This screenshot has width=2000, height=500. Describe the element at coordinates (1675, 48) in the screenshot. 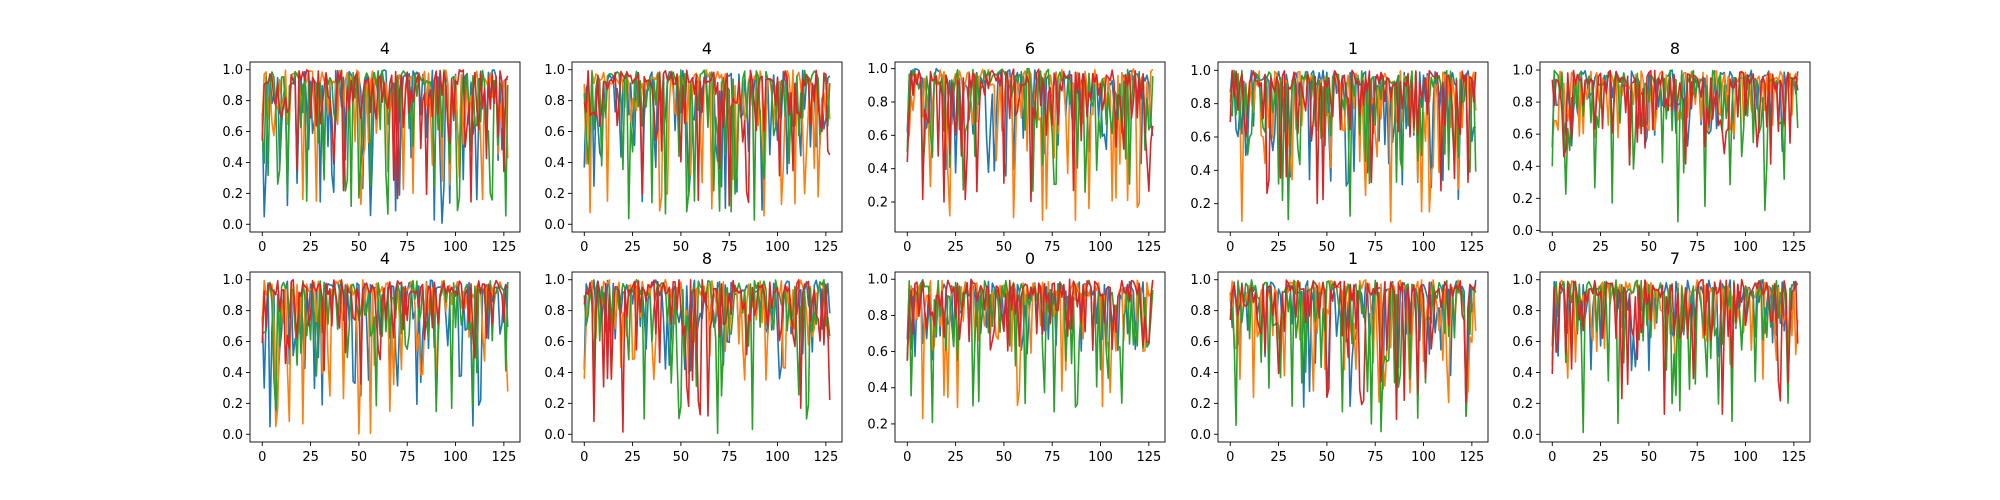

I see `subplot-title: 8` at that location.